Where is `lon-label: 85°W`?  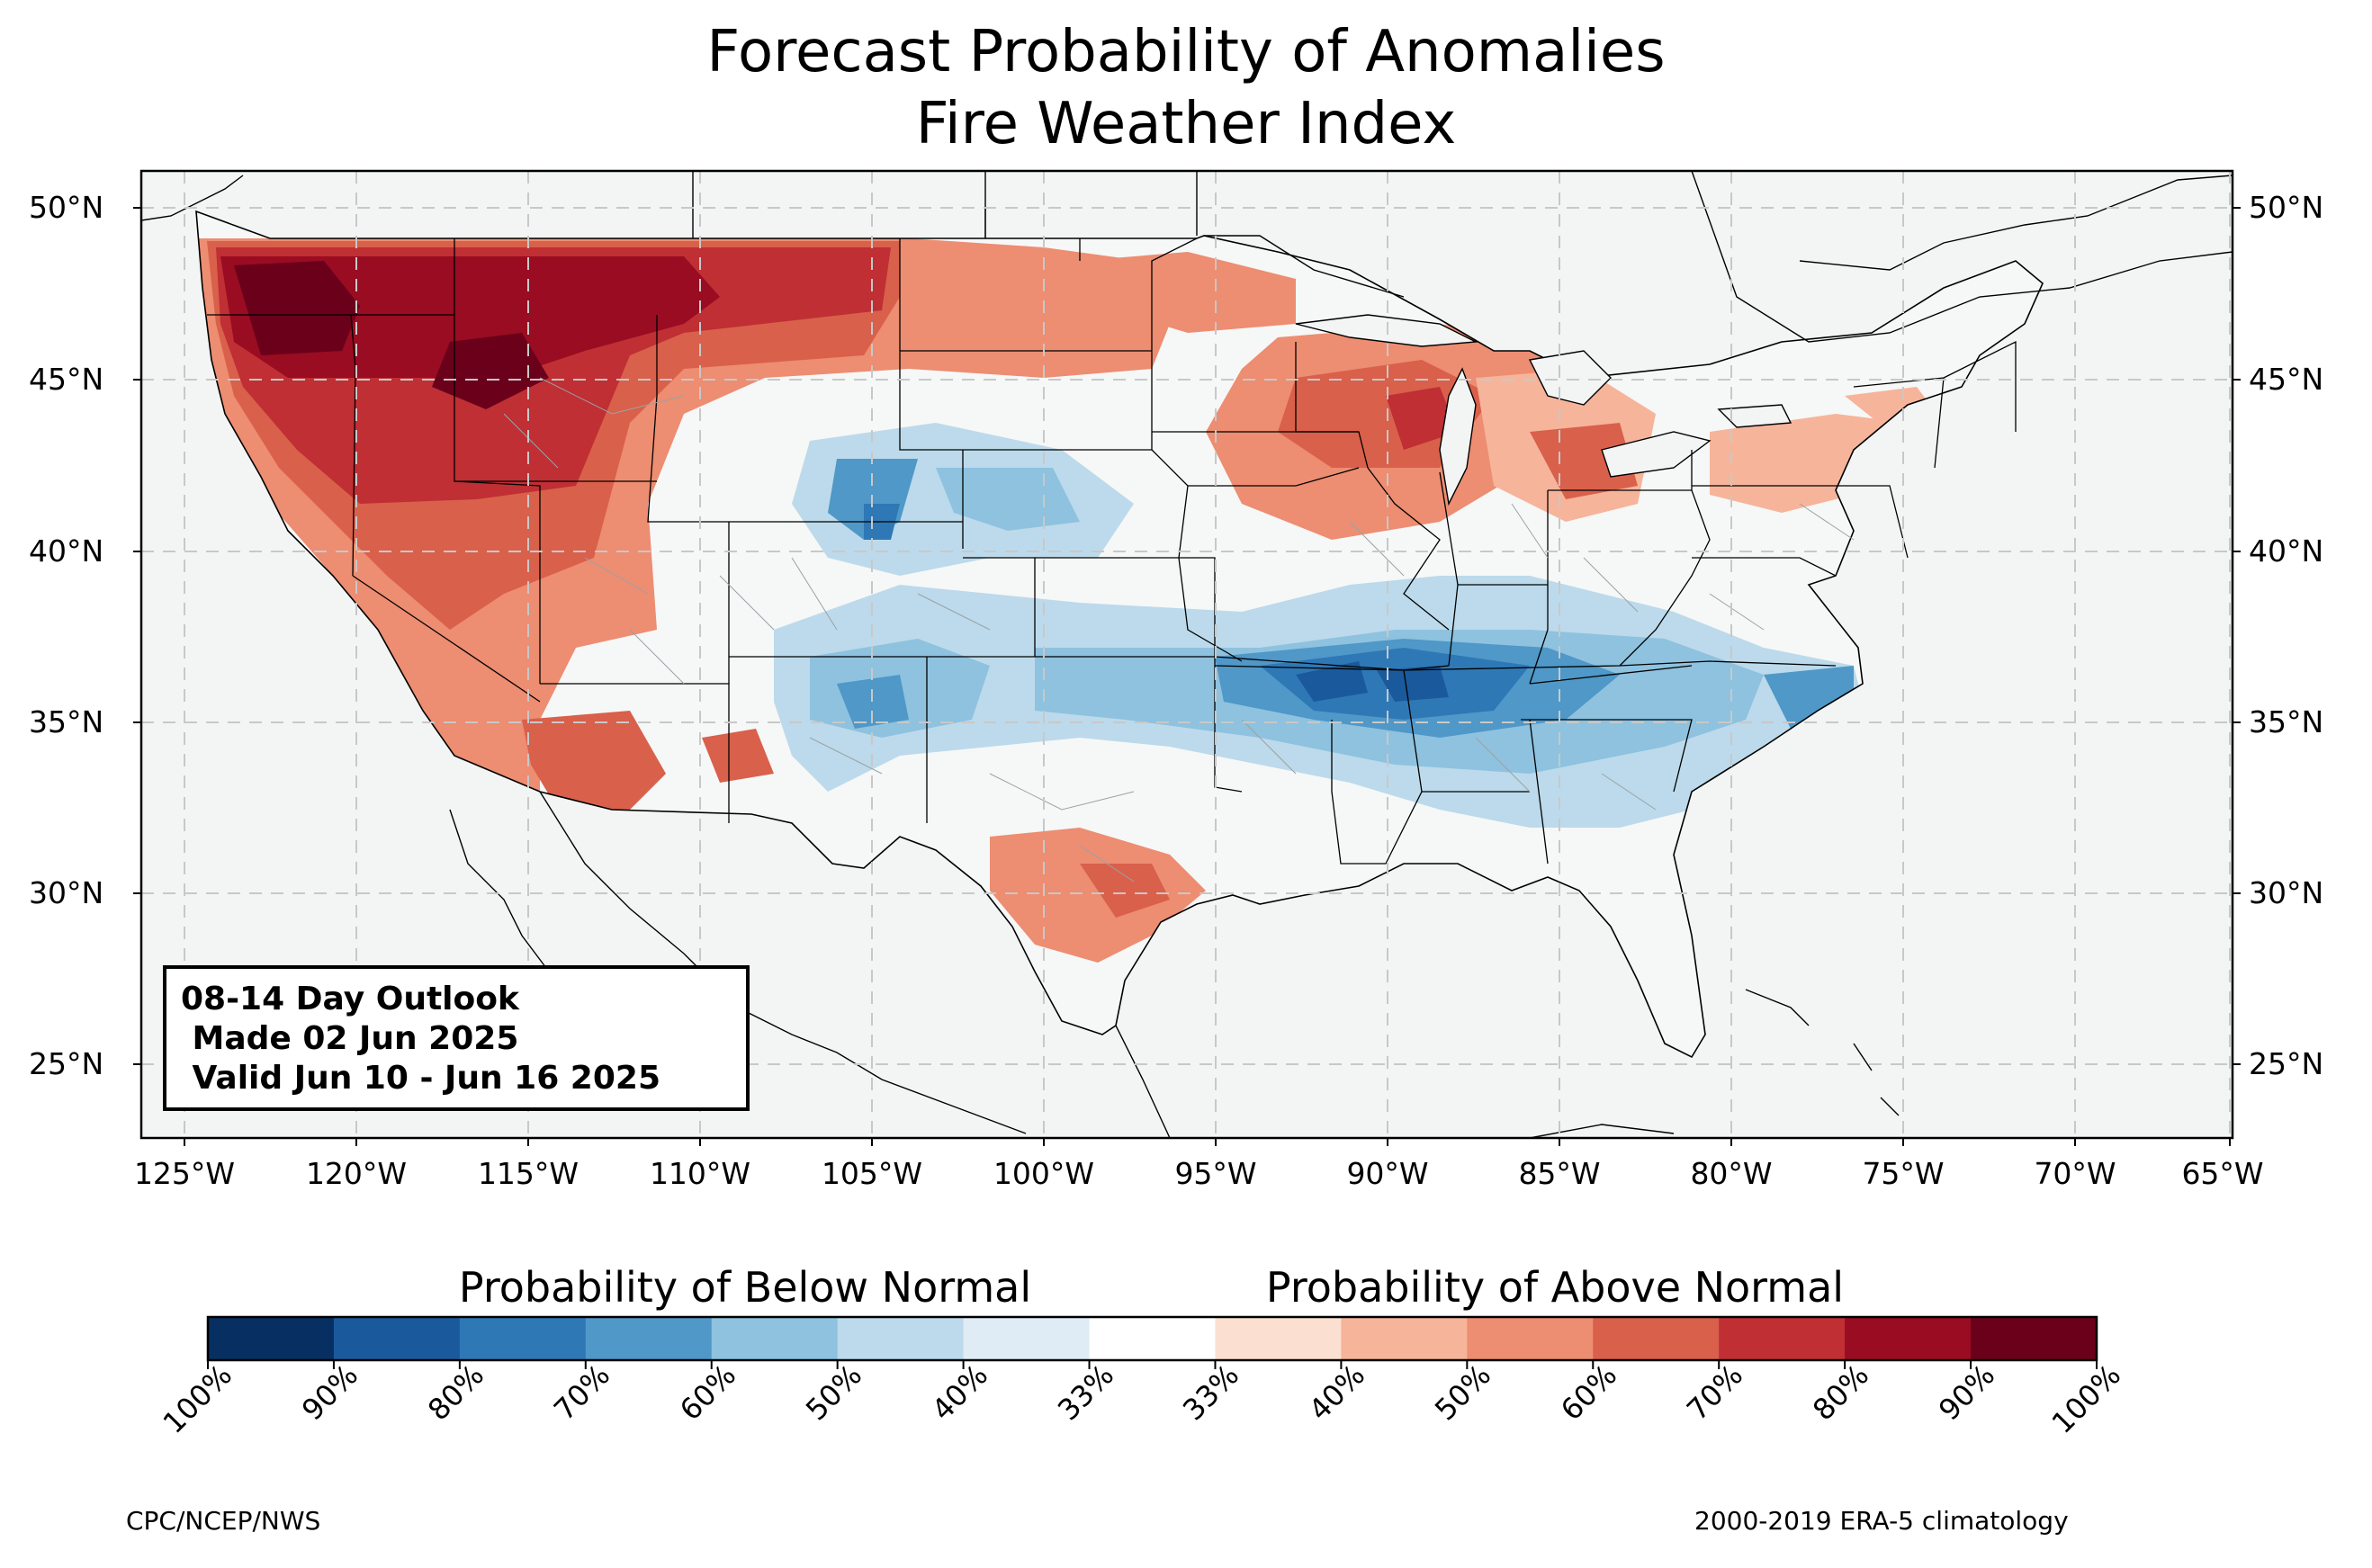
lon-label: 85°W is located at coordinates (1559, 1173).